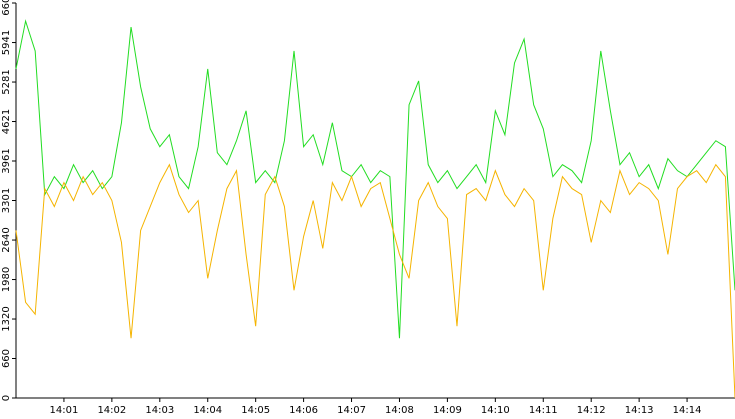  What do you see at coordinates (543, 410) in the screenshot?
I see `x-tick-label: 14:11` at bounding box center [543, 410].